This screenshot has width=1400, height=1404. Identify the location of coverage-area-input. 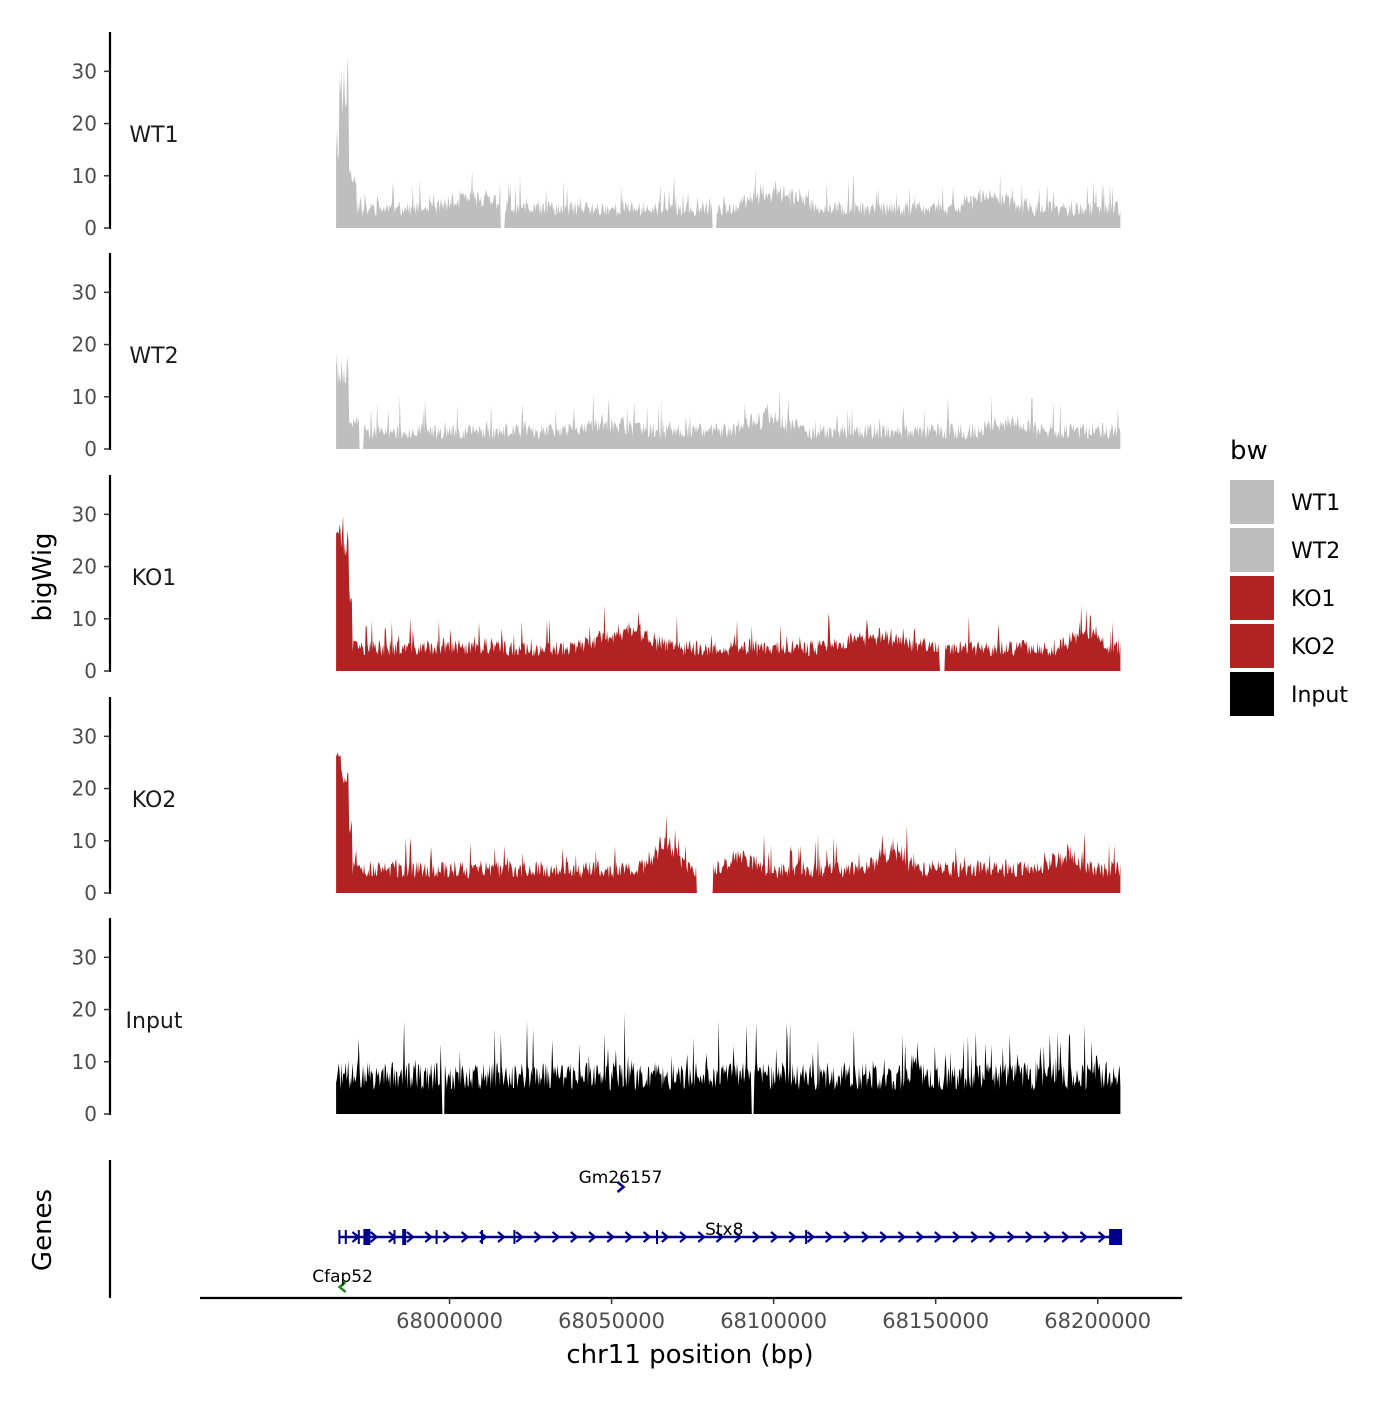
(728, 1063).